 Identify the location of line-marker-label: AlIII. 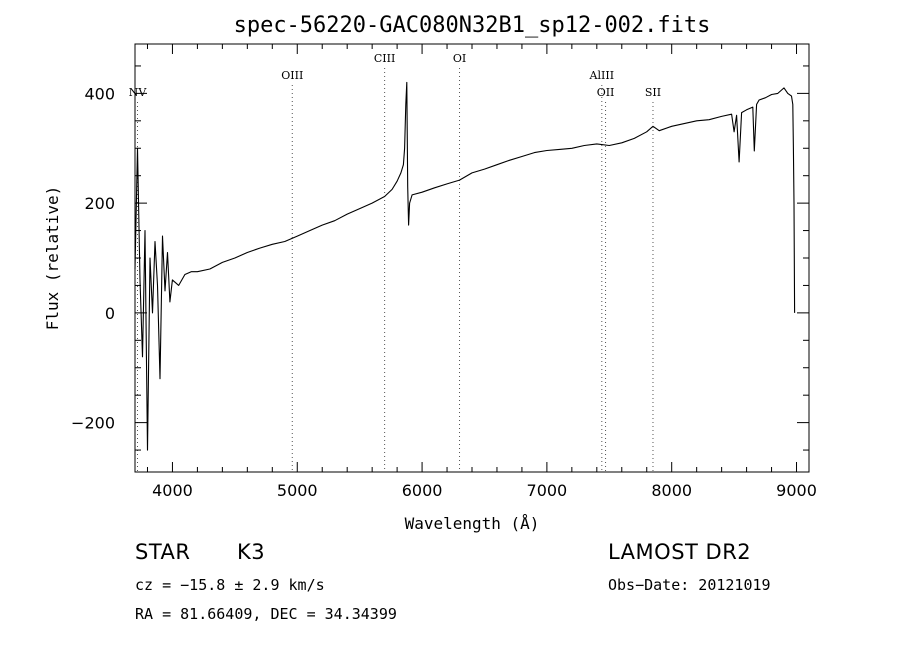
(602, 75).